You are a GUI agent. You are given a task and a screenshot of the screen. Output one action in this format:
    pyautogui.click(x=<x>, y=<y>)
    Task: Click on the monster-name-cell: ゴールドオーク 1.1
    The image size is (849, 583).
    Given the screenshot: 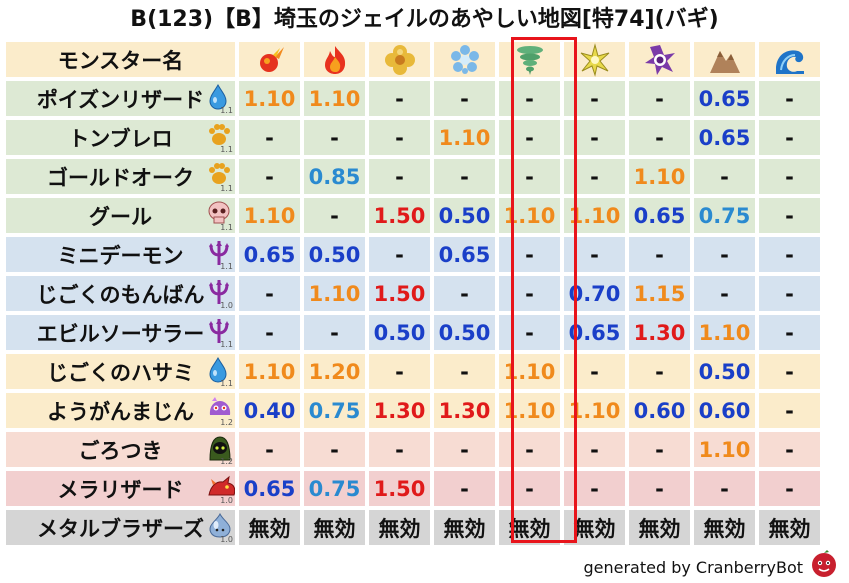 What is the action you would take?
    pyautogui.click(x=120, y=176)
    